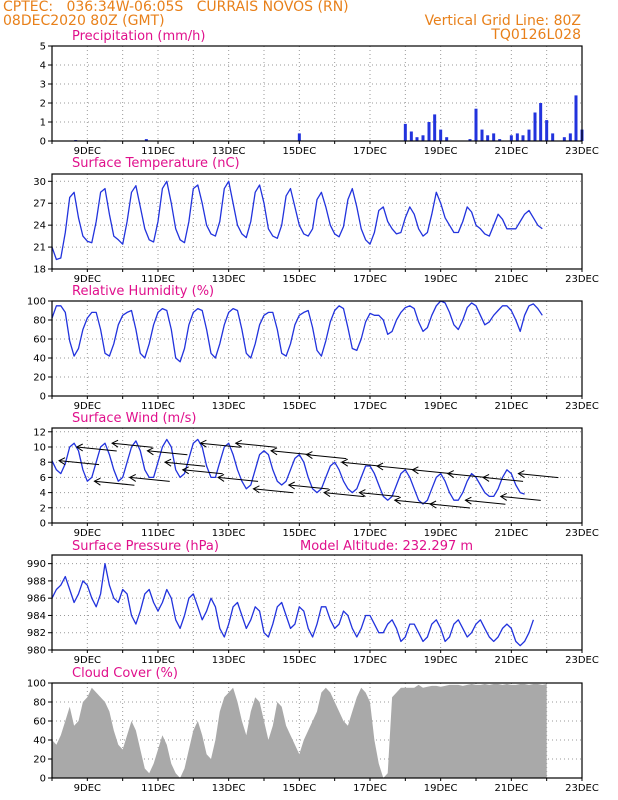  What do you see at coordinates (84, 21) in the screenshot?
I see `header-datetime: 08DEC2020 80Z (GMT)` at bounding box center [84, 21].